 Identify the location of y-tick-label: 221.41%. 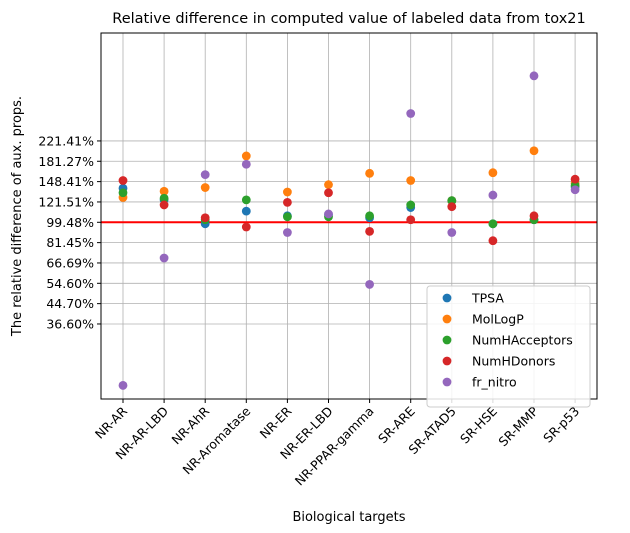
(66, 140).